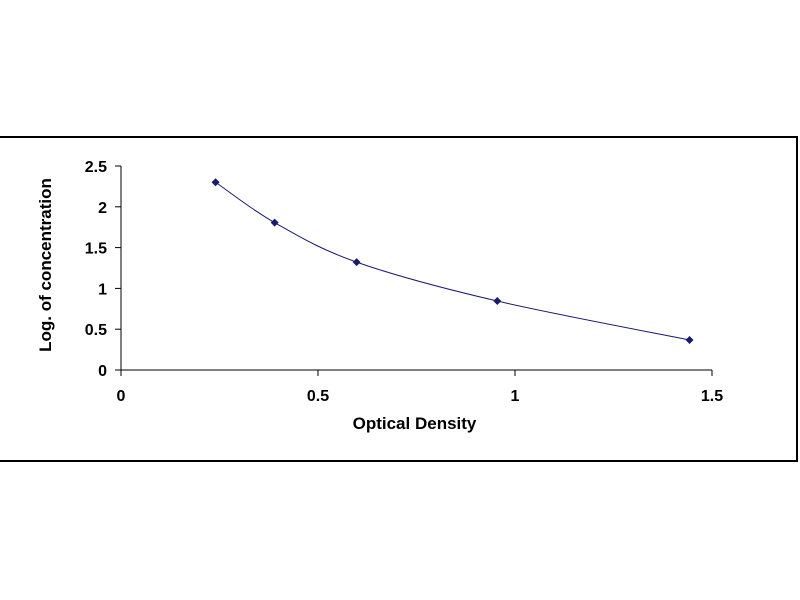 The height and width of the screenshot is (600, 800). I want to click on y-axis-title: Log. of concentration, so click(45, 265).